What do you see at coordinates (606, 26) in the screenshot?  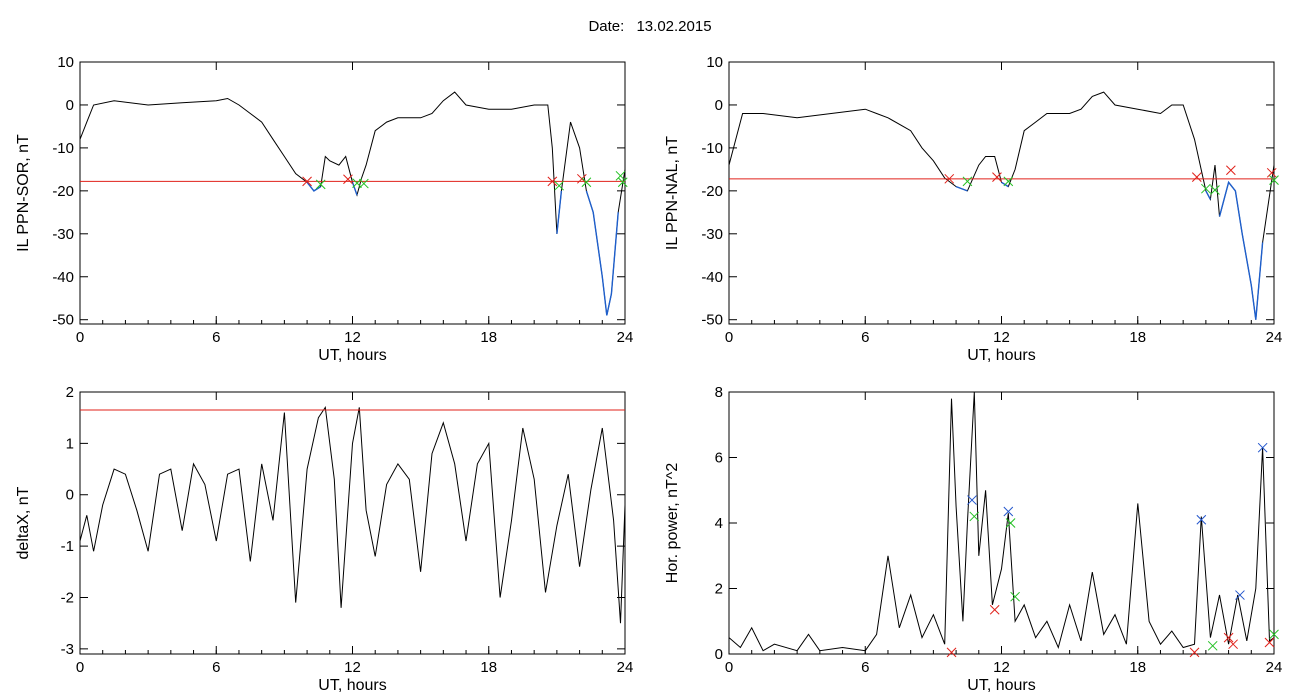 I see `date-label: Date:` at bounding box center [606, 26].